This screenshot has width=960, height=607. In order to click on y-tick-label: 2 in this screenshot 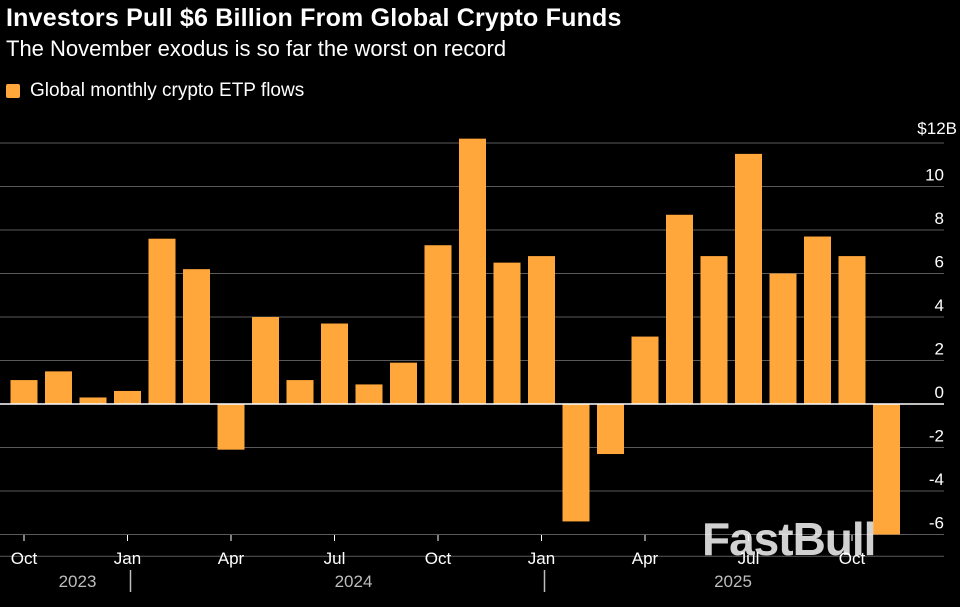, I will do `click(939, 349)`.